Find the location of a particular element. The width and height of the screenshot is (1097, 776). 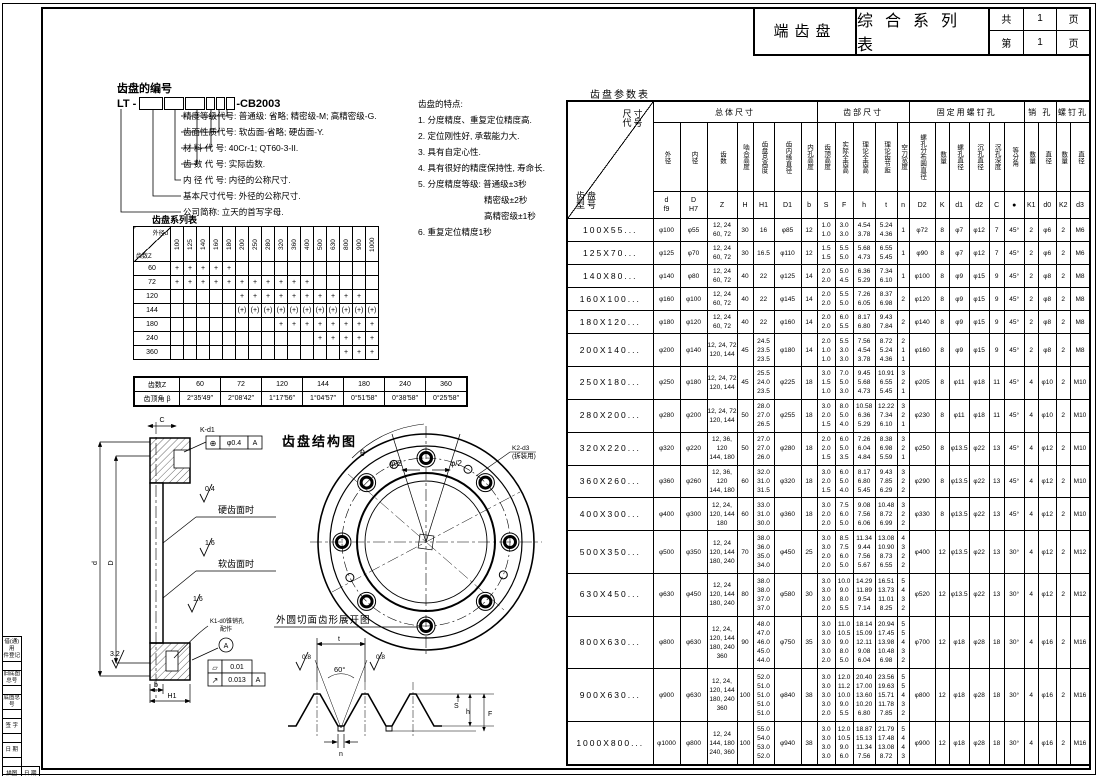

pin-hole is located at coordinates (468, 469).